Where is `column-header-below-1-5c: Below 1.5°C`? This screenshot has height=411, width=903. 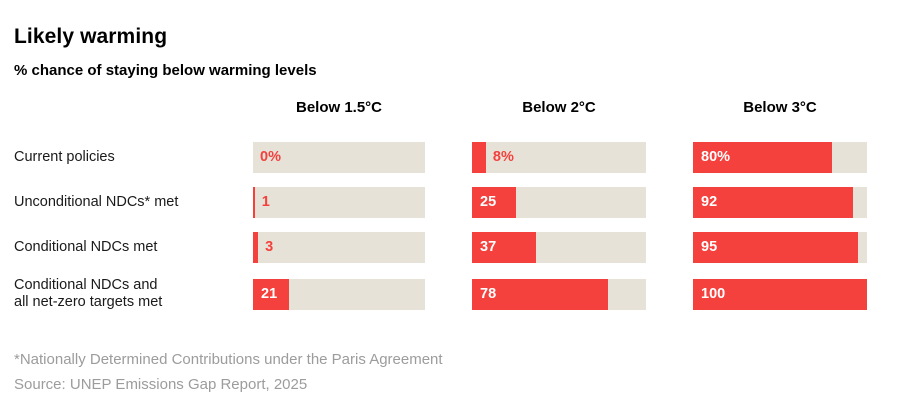
column-header-below-1-5c: Below 1.5°C is located at coordinates (339, 107).